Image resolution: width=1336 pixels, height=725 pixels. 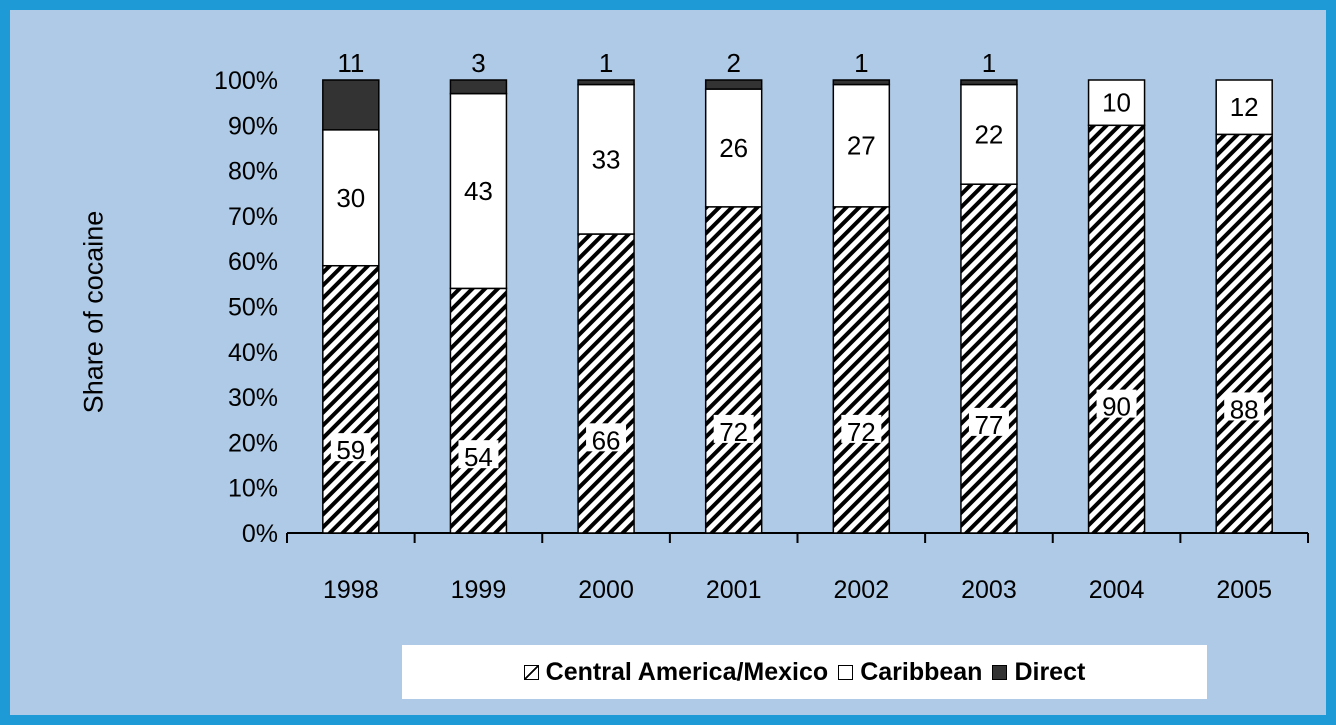 What do you see at coordinates (253, 262) in the screenshot?
I see `y-tick-label: 60%` at bounding box center [253, 262].